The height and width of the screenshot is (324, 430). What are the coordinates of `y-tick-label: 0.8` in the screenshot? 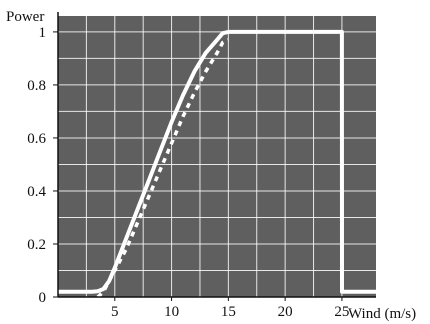 It's located at (36, 86).